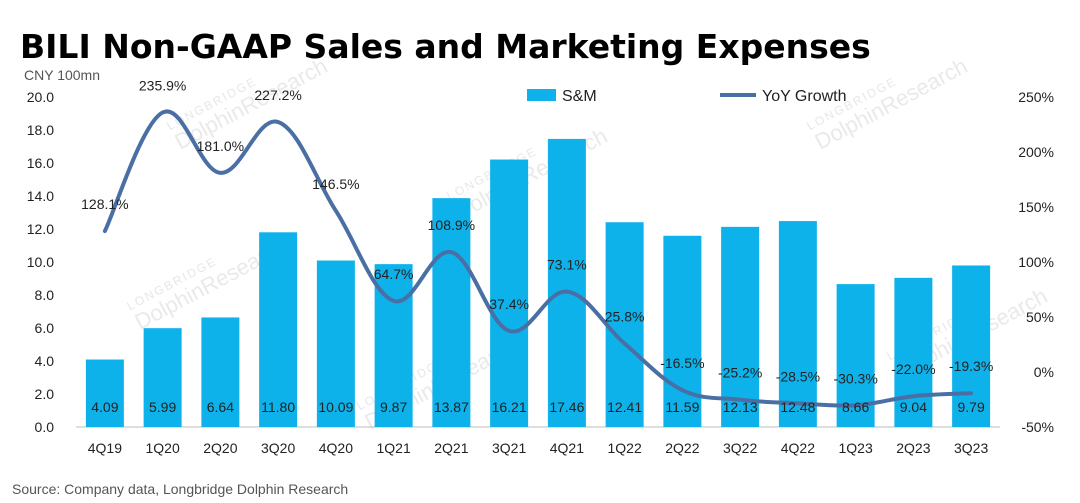 This screenshot has height=503, width=1080. I want to click on x-tick: 1Q22, so click(625, 448).